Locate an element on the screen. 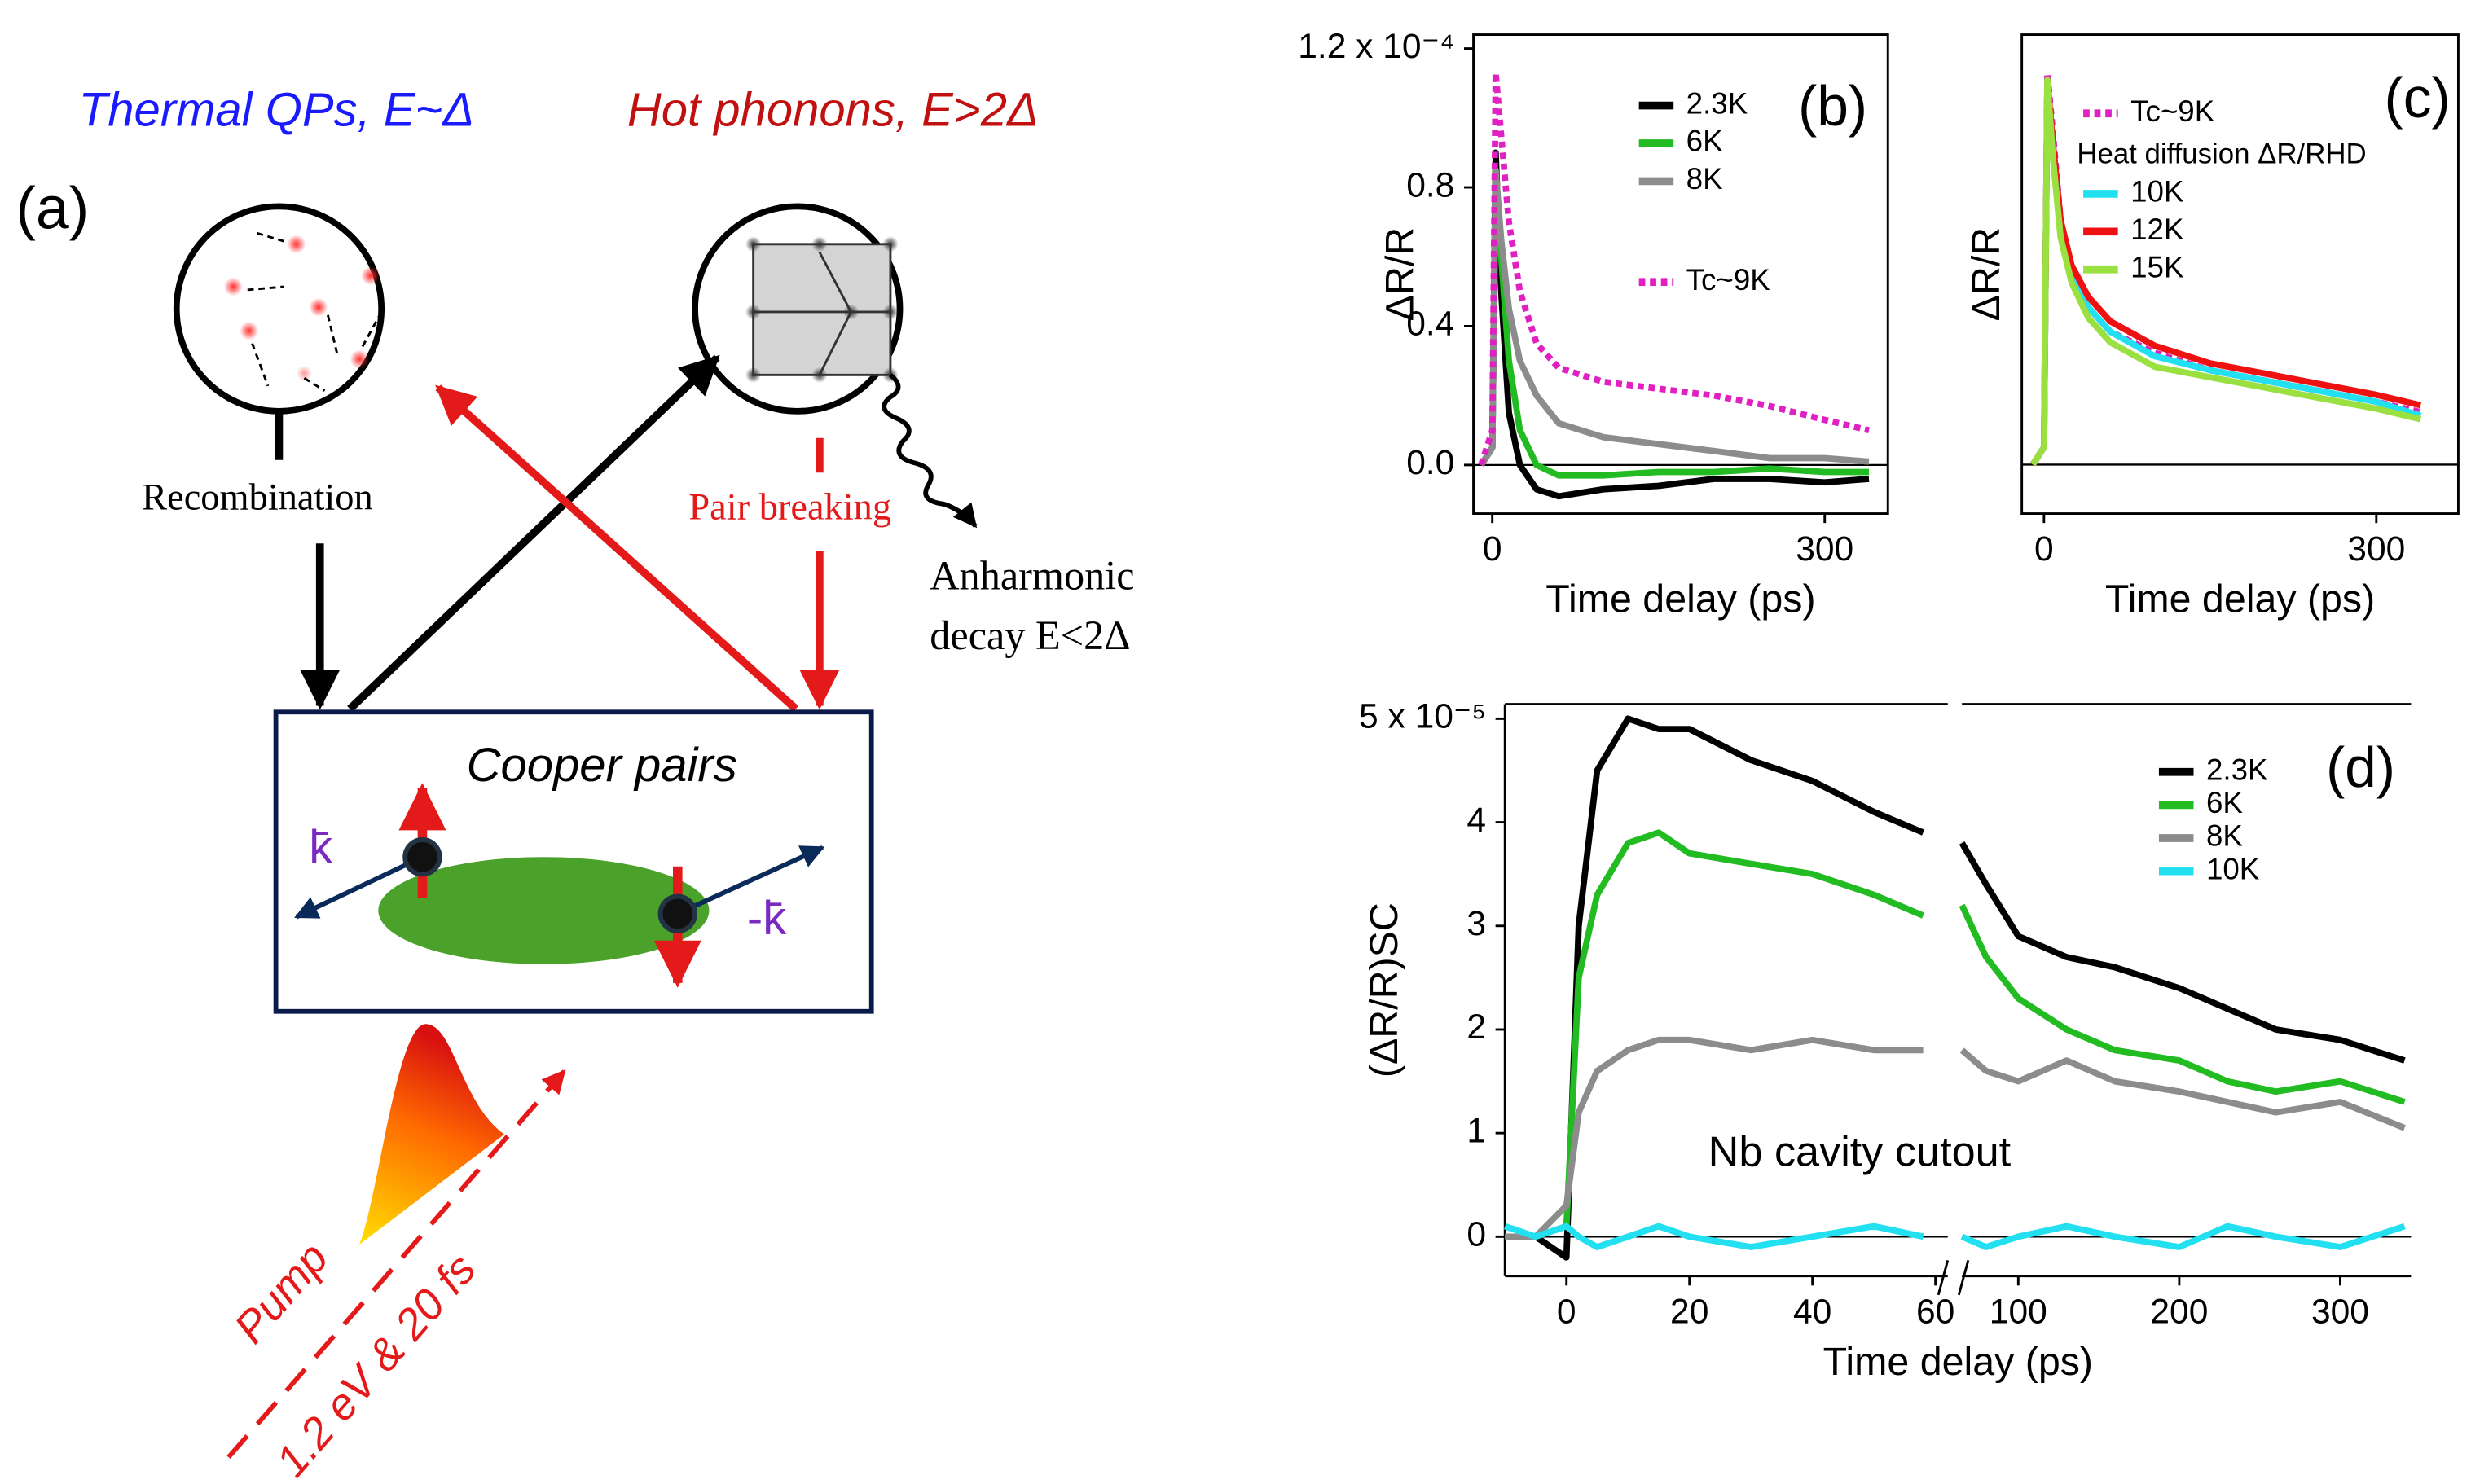  k-label: -k̄ is located at coordinates (767, 918).